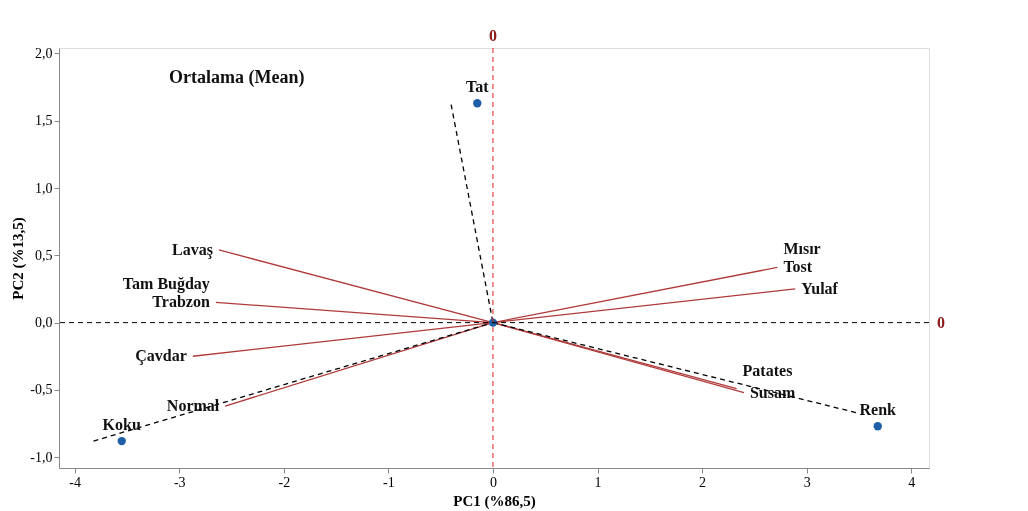 The image size is (1028, 511). I want to click on y-tick-label: 0,0, so click(44, 323).